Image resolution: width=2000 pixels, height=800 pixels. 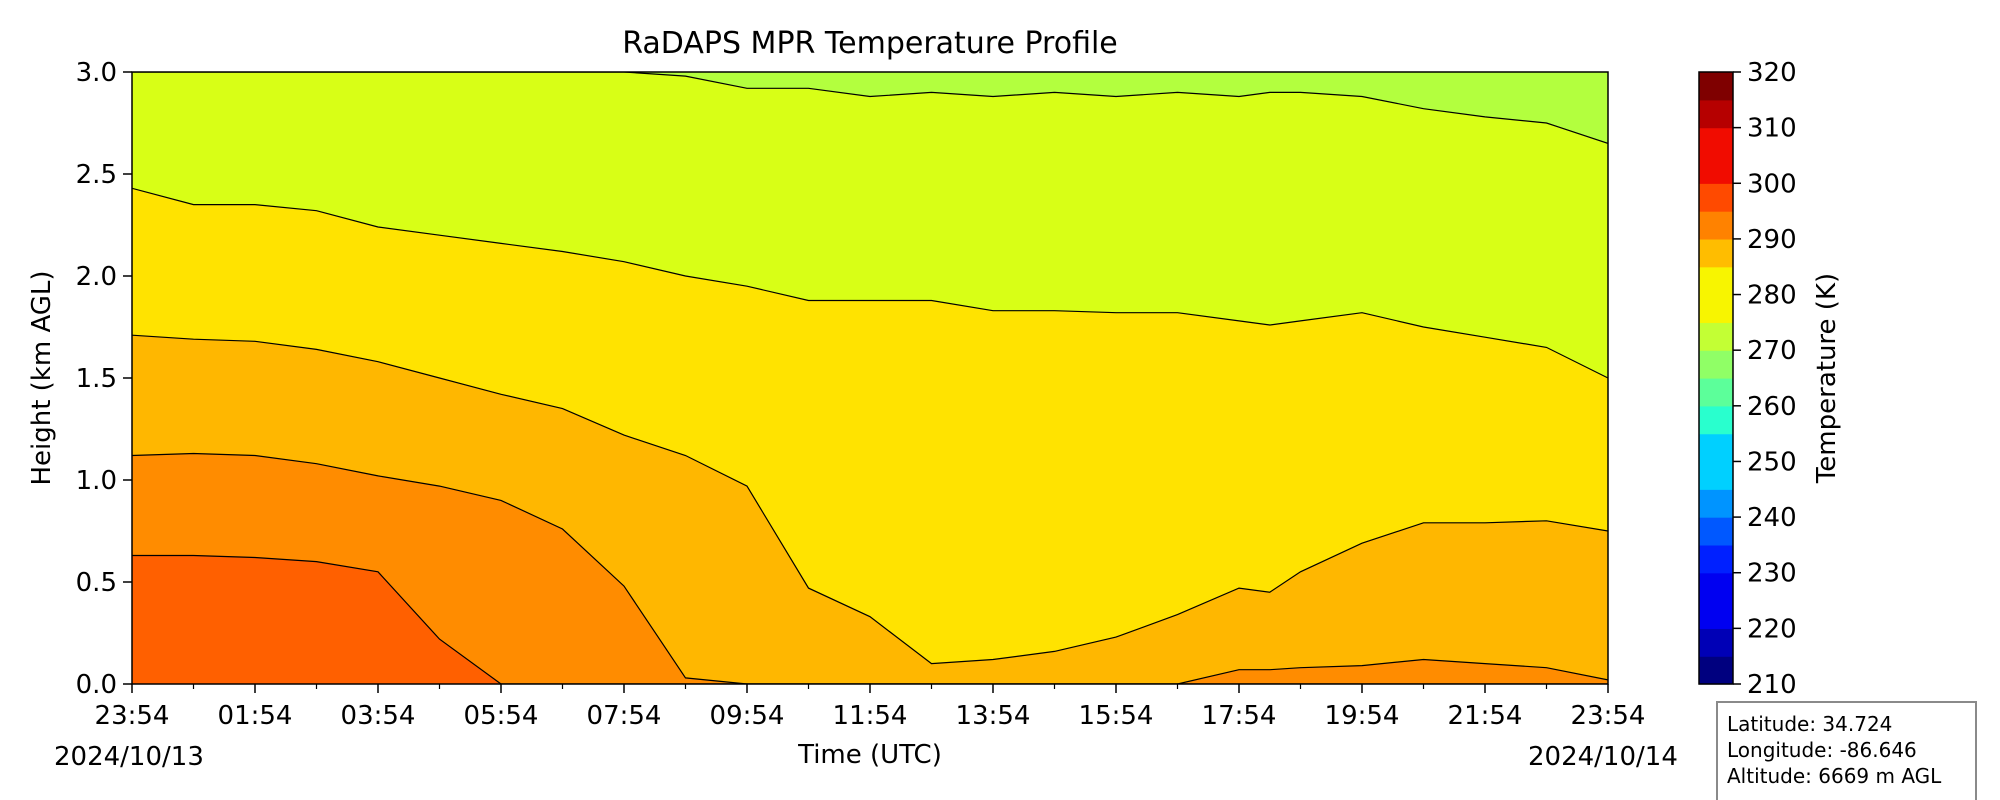 What do you see at coordinates (870, 108) in the screenshot?
I see `contour-line-K270` at bounding box center [870, 108].